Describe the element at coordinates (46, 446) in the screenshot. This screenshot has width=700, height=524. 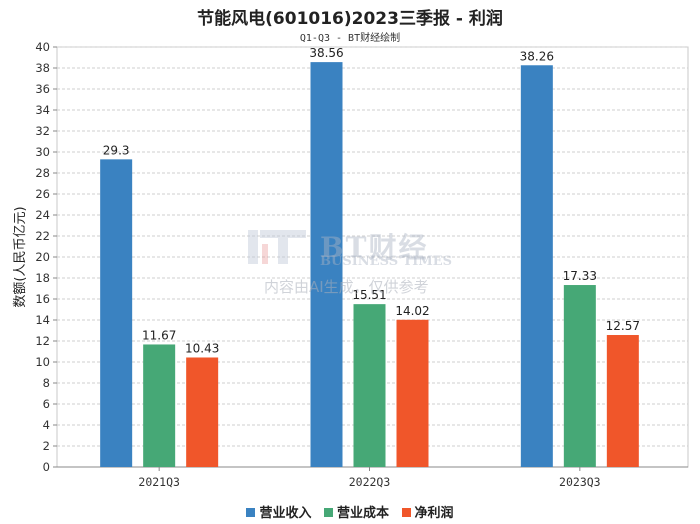
I see `y-tick-label: 2` at that location.